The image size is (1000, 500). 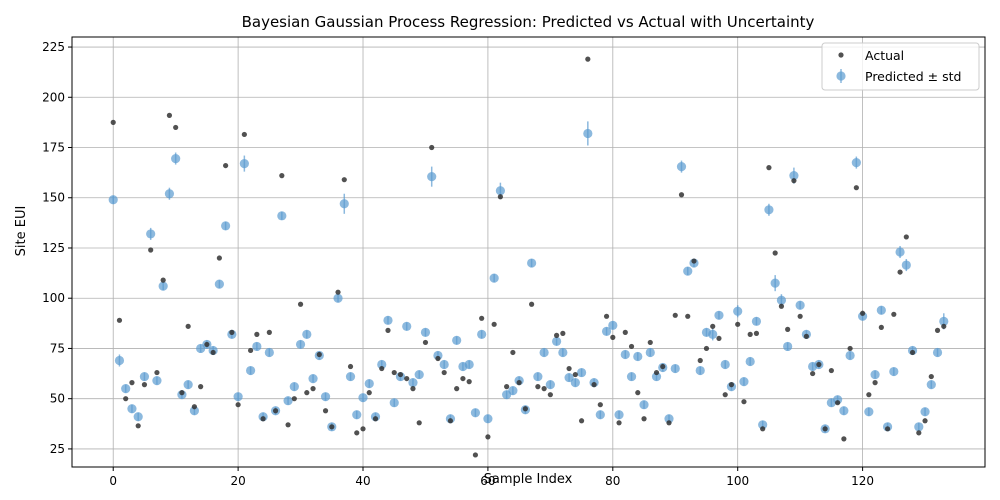 I want to click on x-tick-label: 0, so click(x=113, y=481).